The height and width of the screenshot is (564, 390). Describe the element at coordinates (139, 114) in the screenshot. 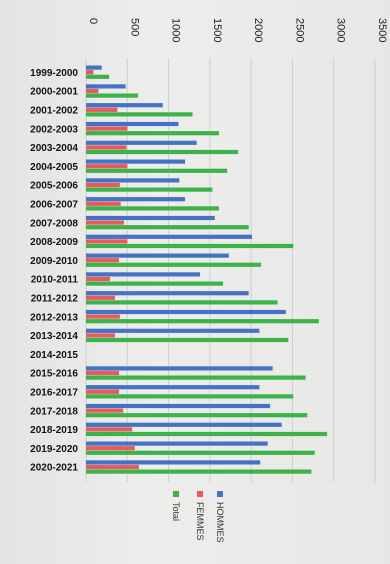

I see `bar-total-2001-2002` at that location.